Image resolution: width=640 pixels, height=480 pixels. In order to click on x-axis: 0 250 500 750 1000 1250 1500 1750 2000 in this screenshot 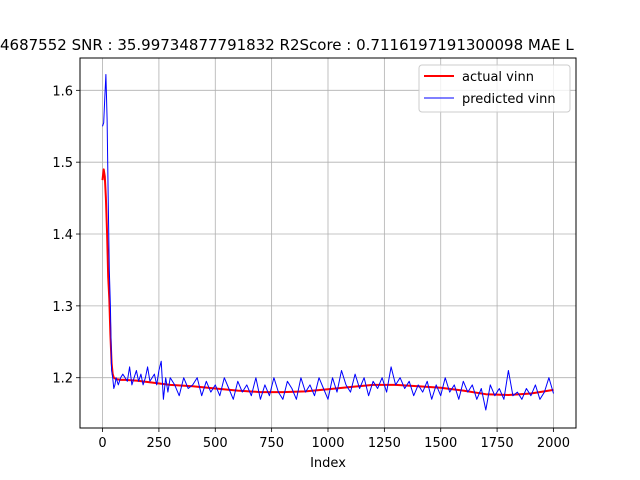, I will do `click(334, 439)`.